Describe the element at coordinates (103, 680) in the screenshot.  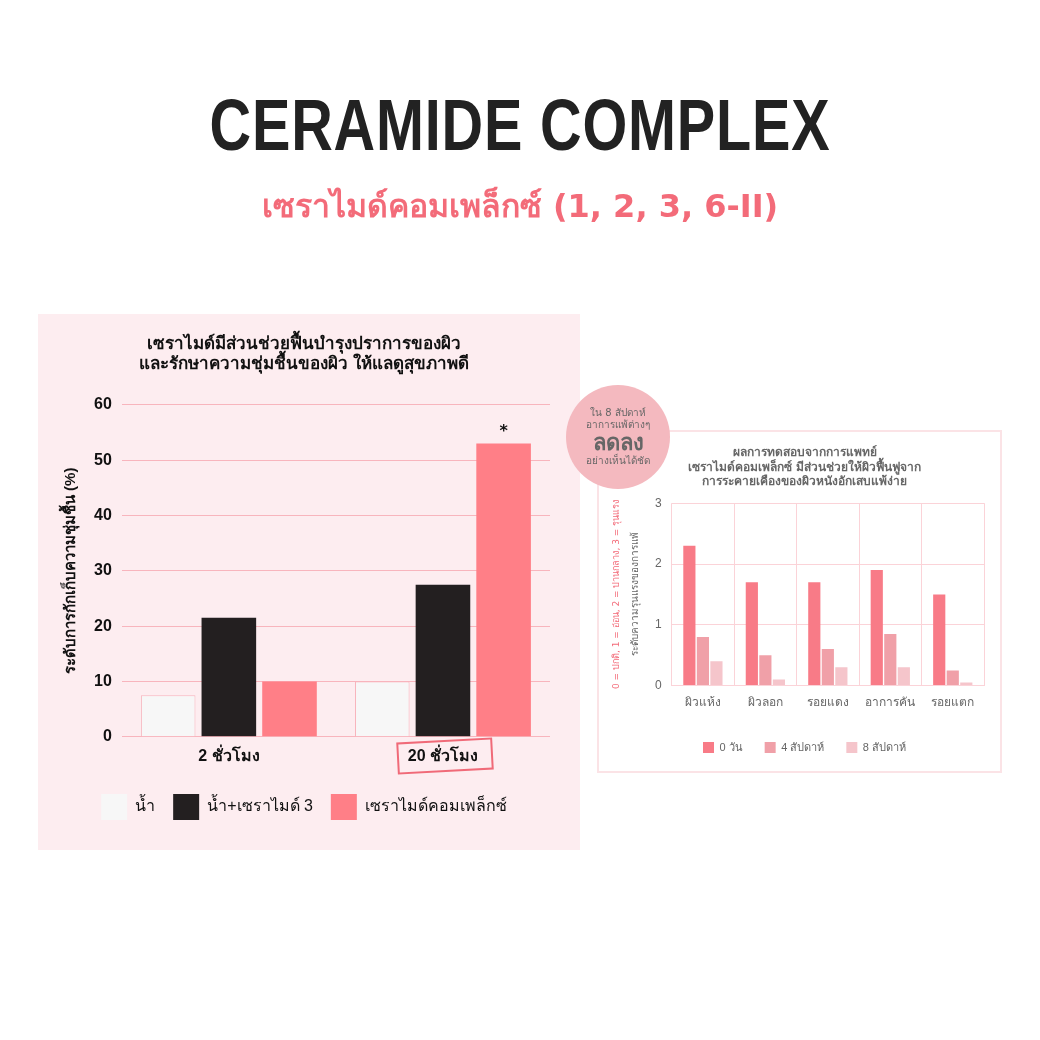
I see `y-tick-label: 10` at that location.